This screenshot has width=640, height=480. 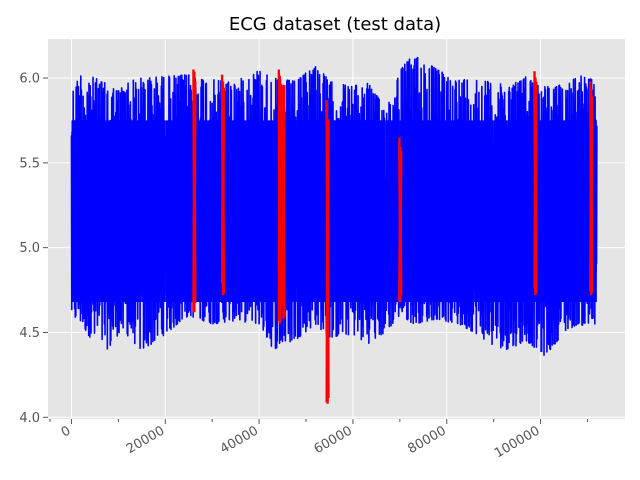 I want to click on y-tick-label: 5.0, so click(x=29, y=248).